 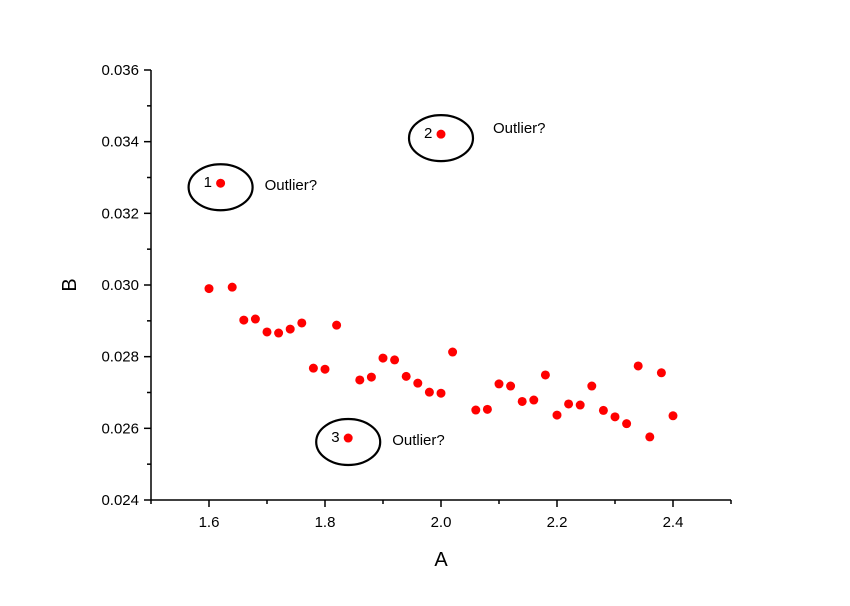 I want to click on y-tick-label: 0.028, so click(x=120, y=357).